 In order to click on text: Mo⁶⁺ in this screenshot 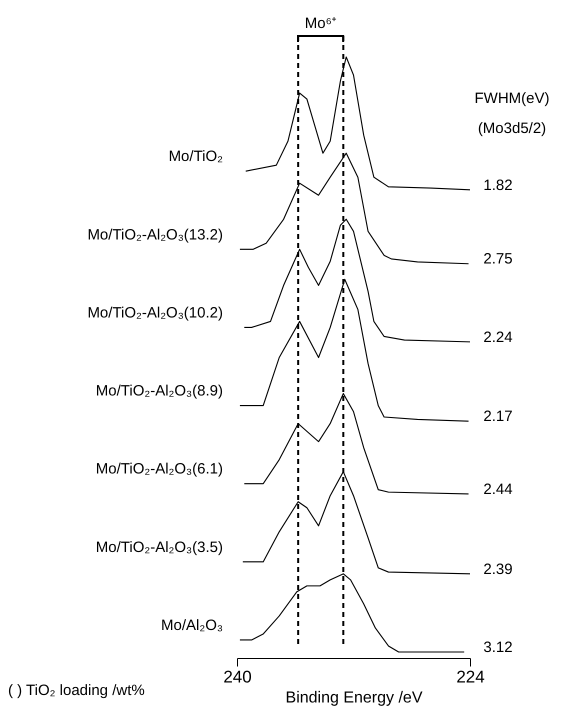, I will do `click(320, 23)`.